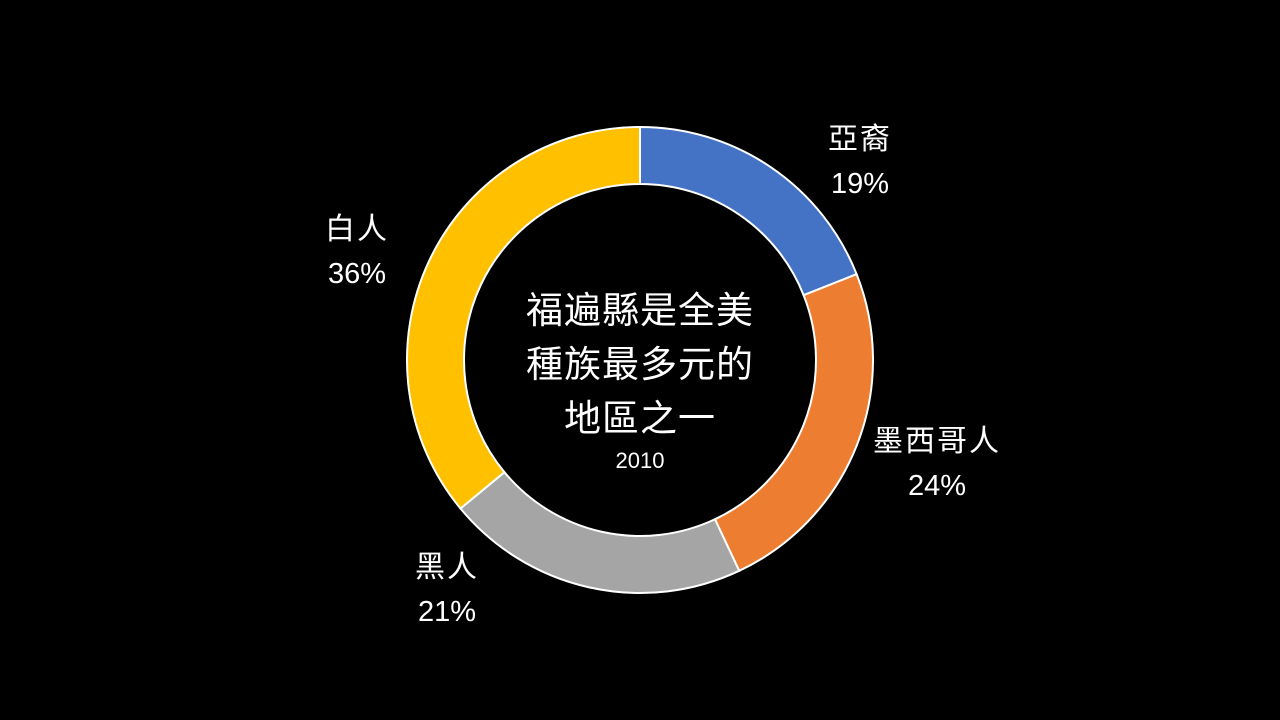 The image size is (1280, 720). I want to click on center-title: 福遍縣是全美 種族最多元的 地區之一, so click(640, 365).